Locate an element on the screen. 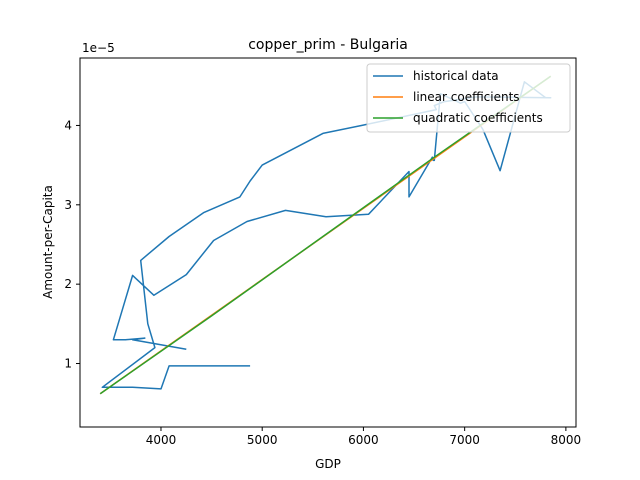 Image resolution: width=640 pixels, height=480 pixels. legend-label-1: linear coefficients is located at coordinates (466, 97).